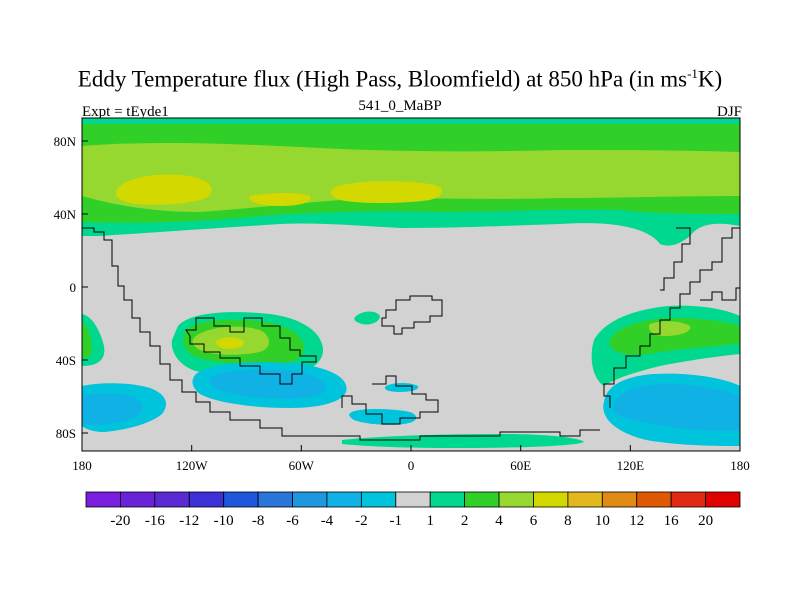 This screenshot has height=600, width=800. I want to click on colorbar-label-17: 20, so click(705, 521).